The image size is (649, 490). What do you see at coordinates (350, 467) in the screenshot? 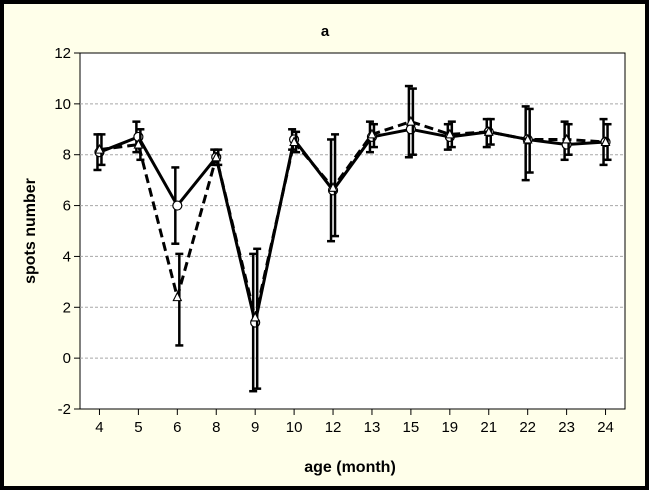
I see `x-axis-label: age (month)` at bounding box center [350, 467].